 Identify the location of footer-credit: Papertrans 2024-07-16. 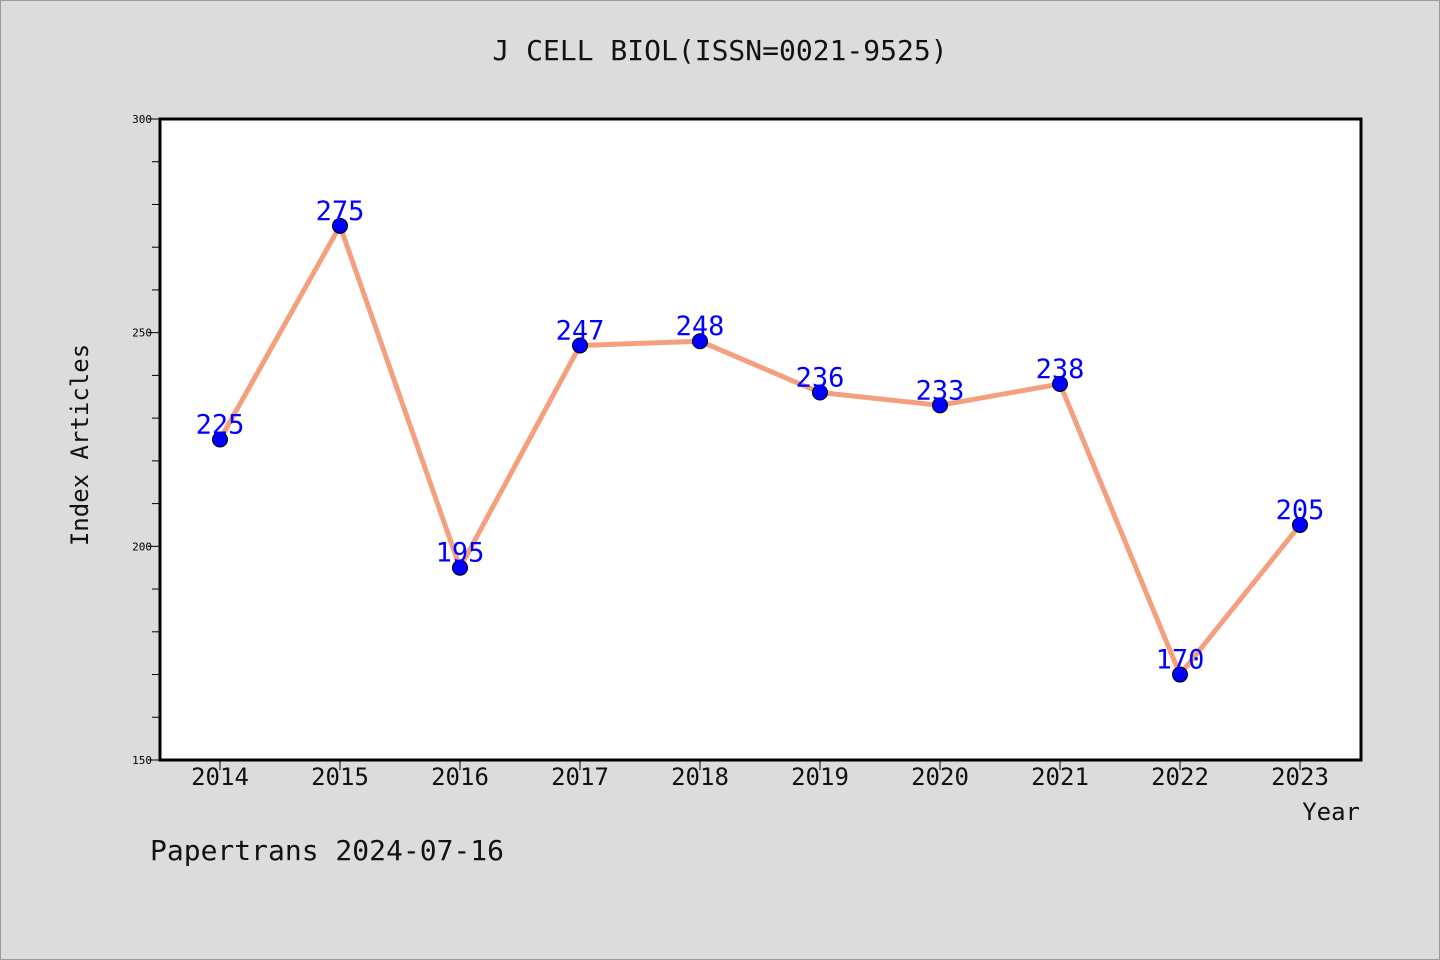
(327, 850).